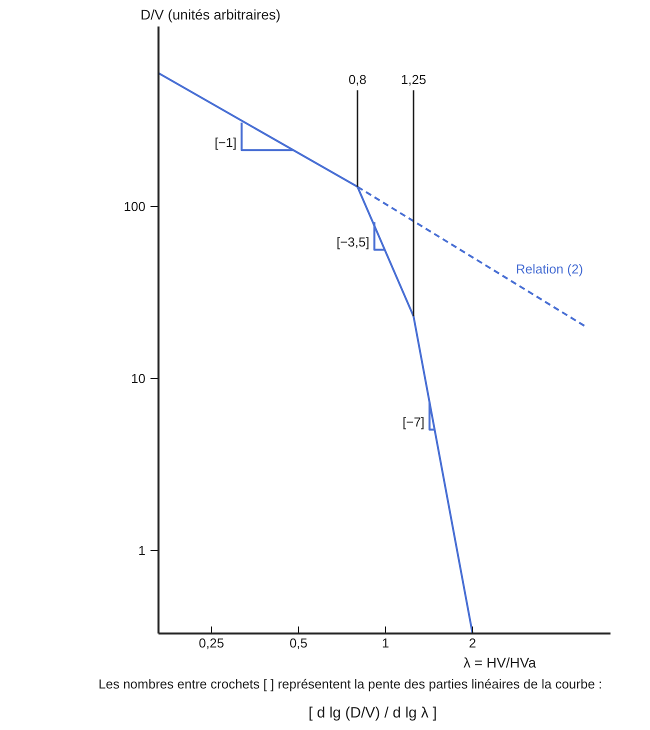 This screenshot has width=650, height=730. Describe the element at coordinates (350, 684) in the screenshot. I see `text: Les nombres entre crochets [ ] représentent la pente des parties linéaires de la courbe :` at that location.